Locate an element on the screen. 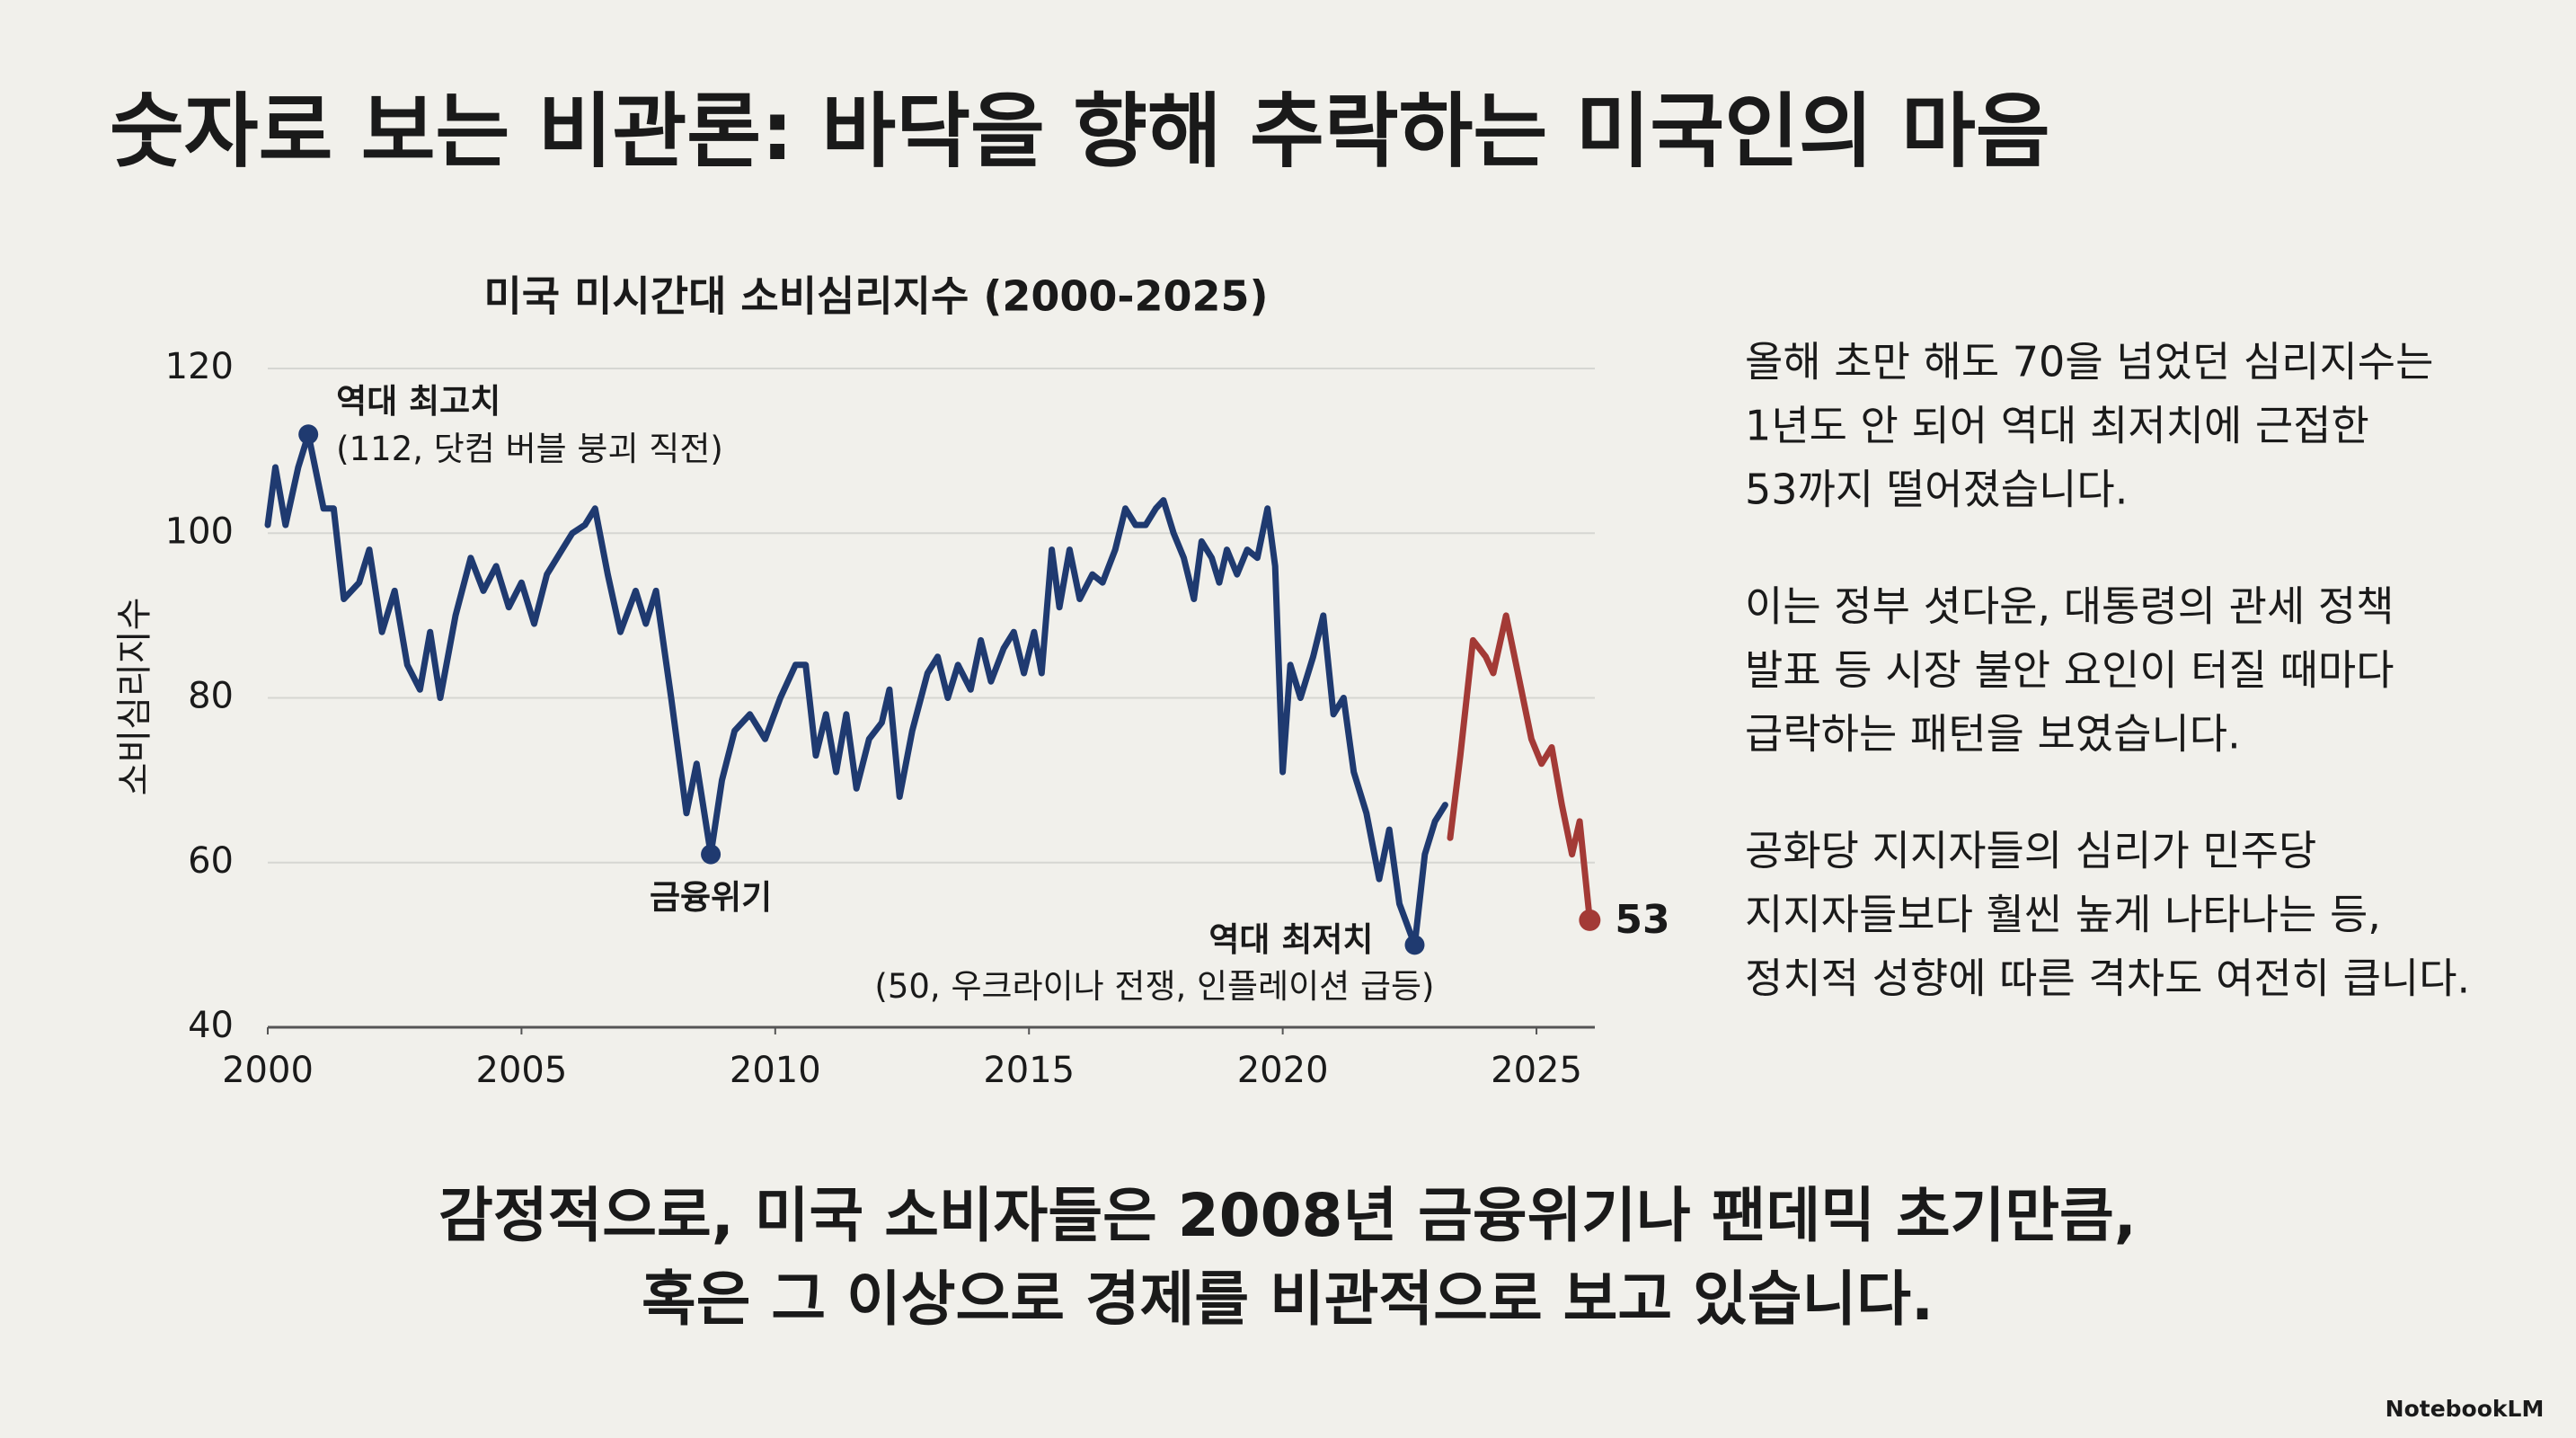 This screenshot has height=1438, width=2576. commentary-line: 53까지 떨어졌습니다. is located at coordinates (1936, 490).